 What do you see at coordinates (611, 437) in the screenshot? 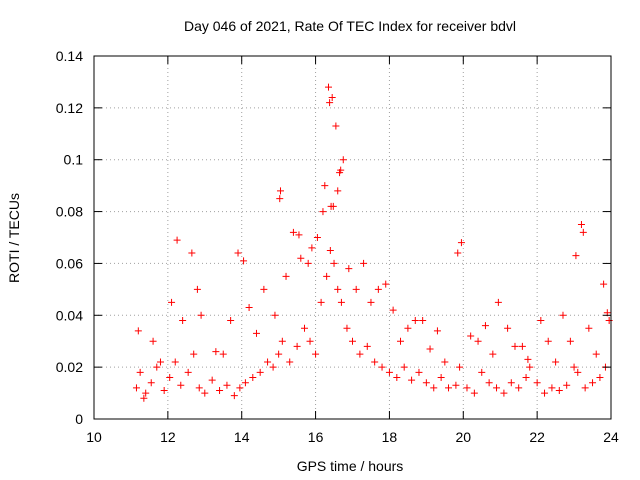
I see `x-tick-label: 24` at bounding box center [611, 437].